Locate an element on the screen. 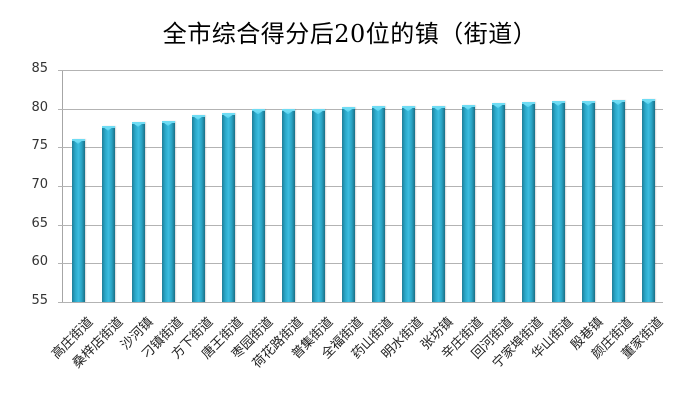 This screenshot has width=700, height=412. y-tick-label: 65 is located at coordinates (39, 223).